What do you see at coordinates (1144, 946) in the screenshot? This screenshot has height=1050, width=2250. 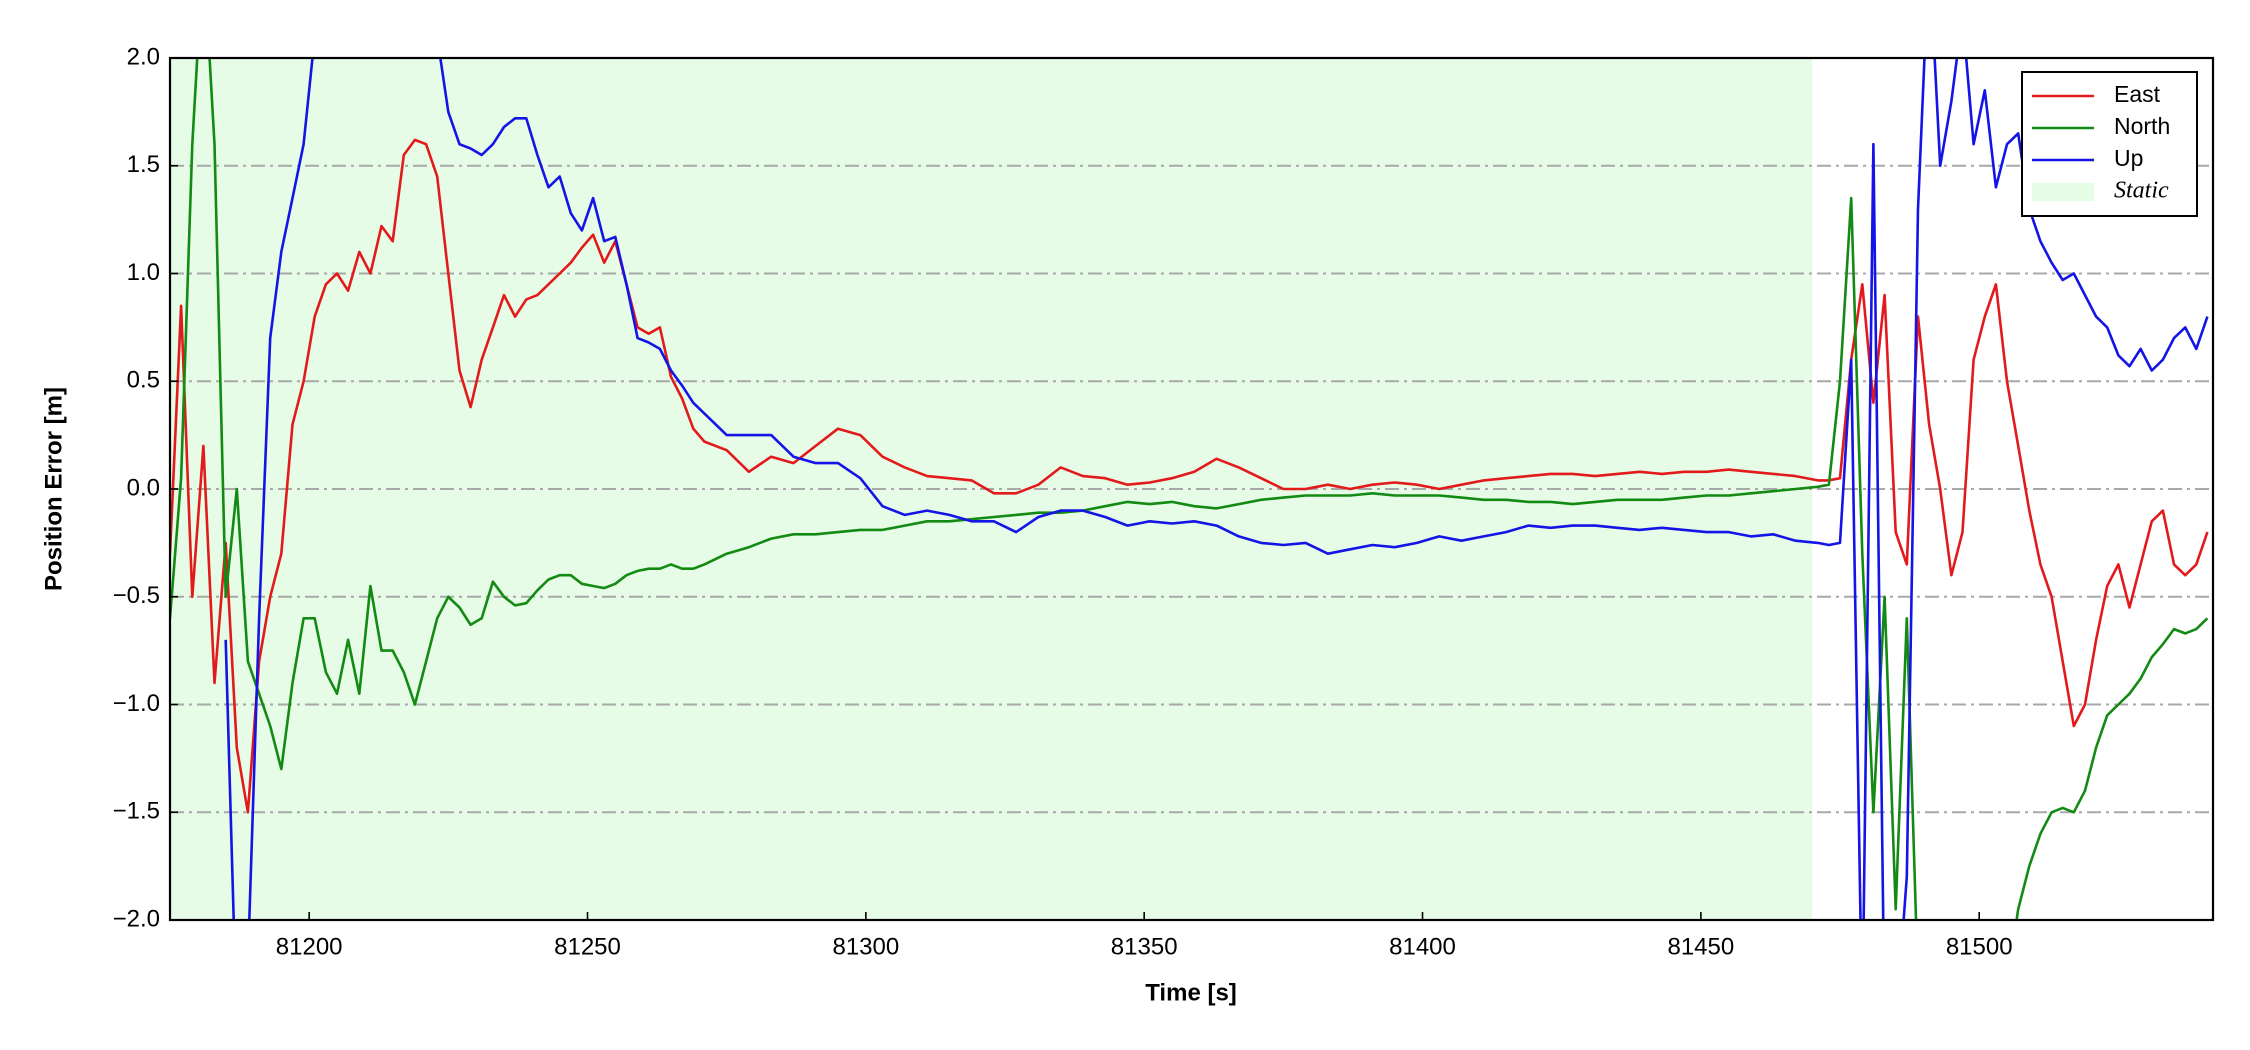 I see `x-tick-label: 81350` at bounding box center [1144, 946].